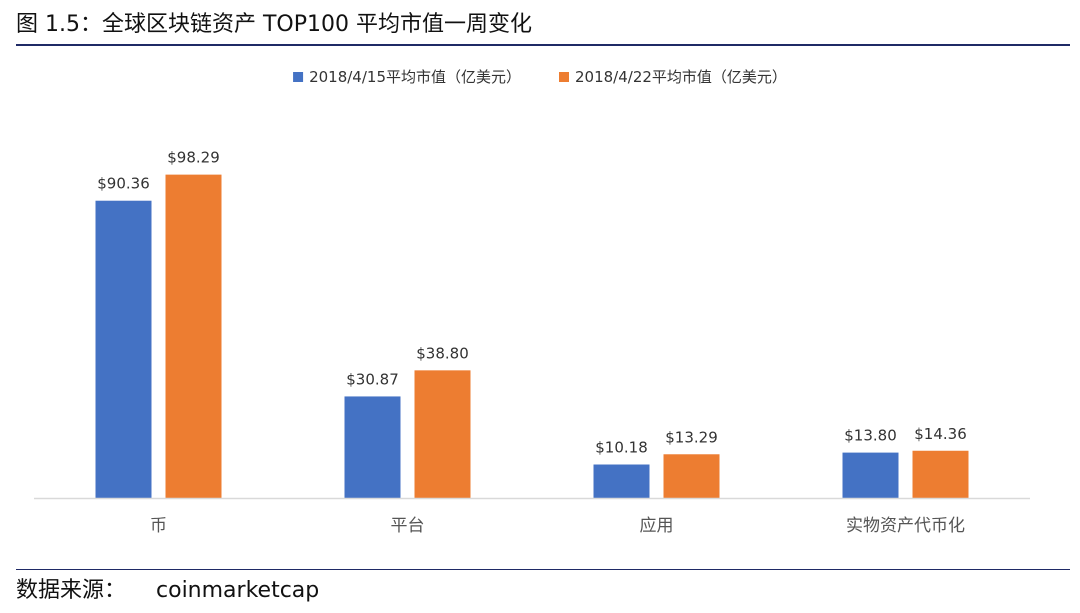 The image size is (1080, 613). I want to click on source-divider, so click(543, 569).